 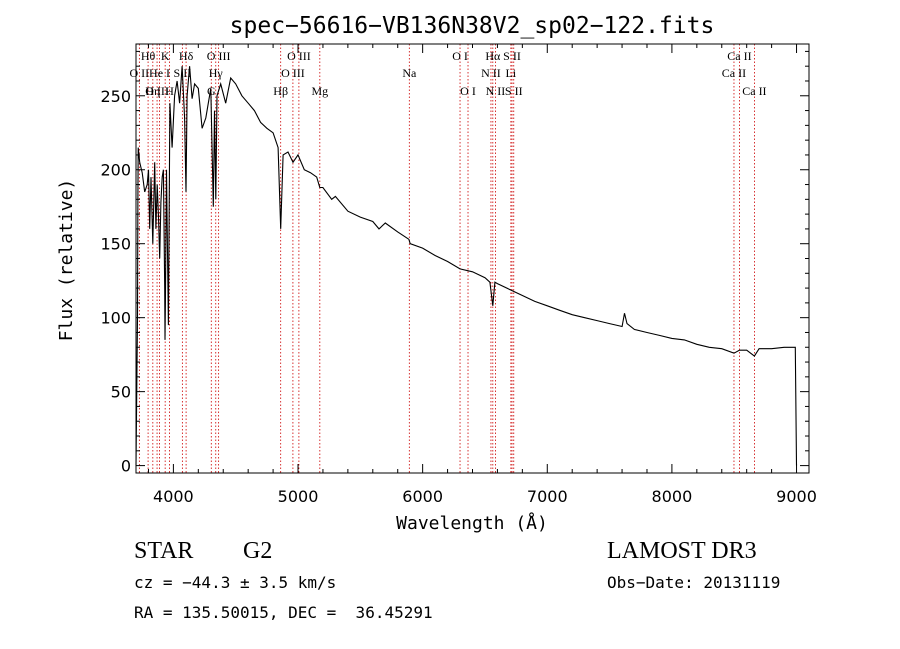 I want to click on line-label: Li, so click(x=511, y=73).